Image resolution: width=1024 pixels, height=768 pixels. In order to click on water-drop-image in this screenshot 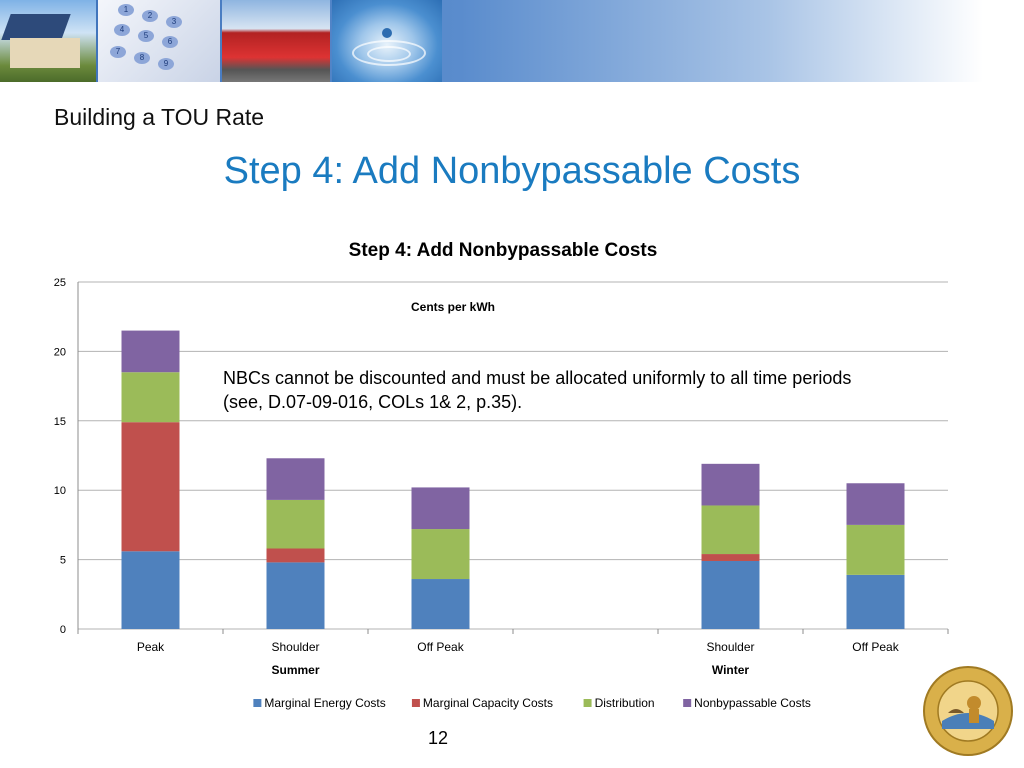, I will do `click(387, 41)`.